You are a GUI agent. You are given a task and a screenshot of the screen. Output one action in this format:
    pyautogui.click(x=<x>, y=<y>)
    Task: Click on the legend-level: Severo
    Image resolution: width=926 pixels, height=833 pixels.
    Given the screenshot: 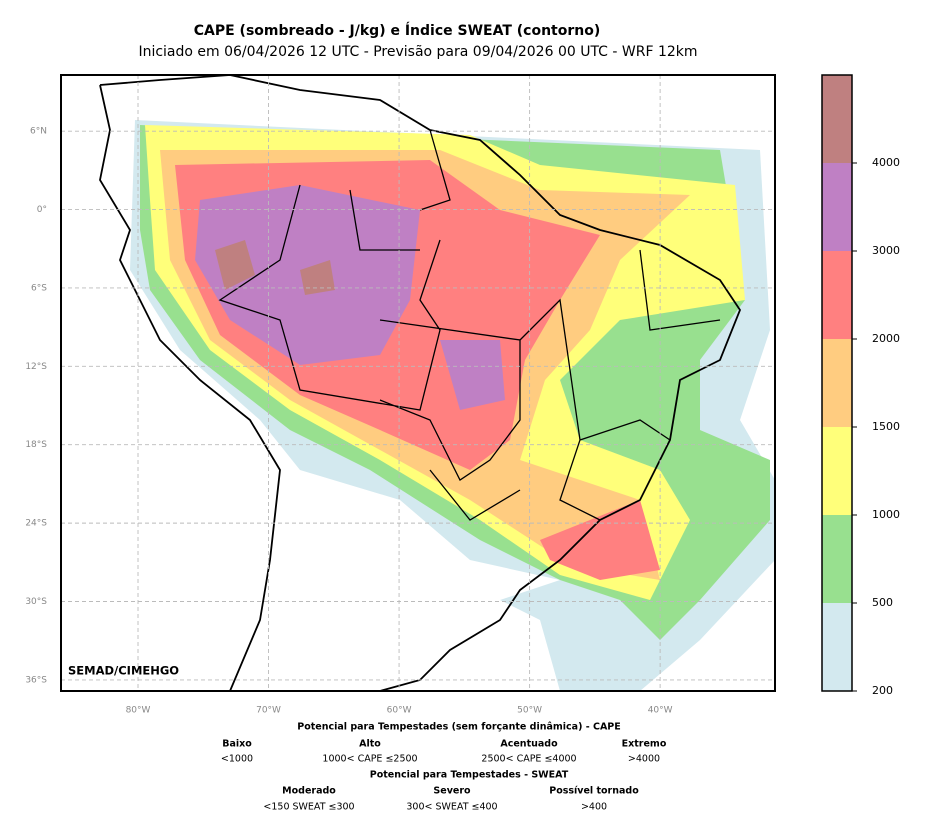 What is the action you would take?
    pyautogui.click(x=452, y=791)
    